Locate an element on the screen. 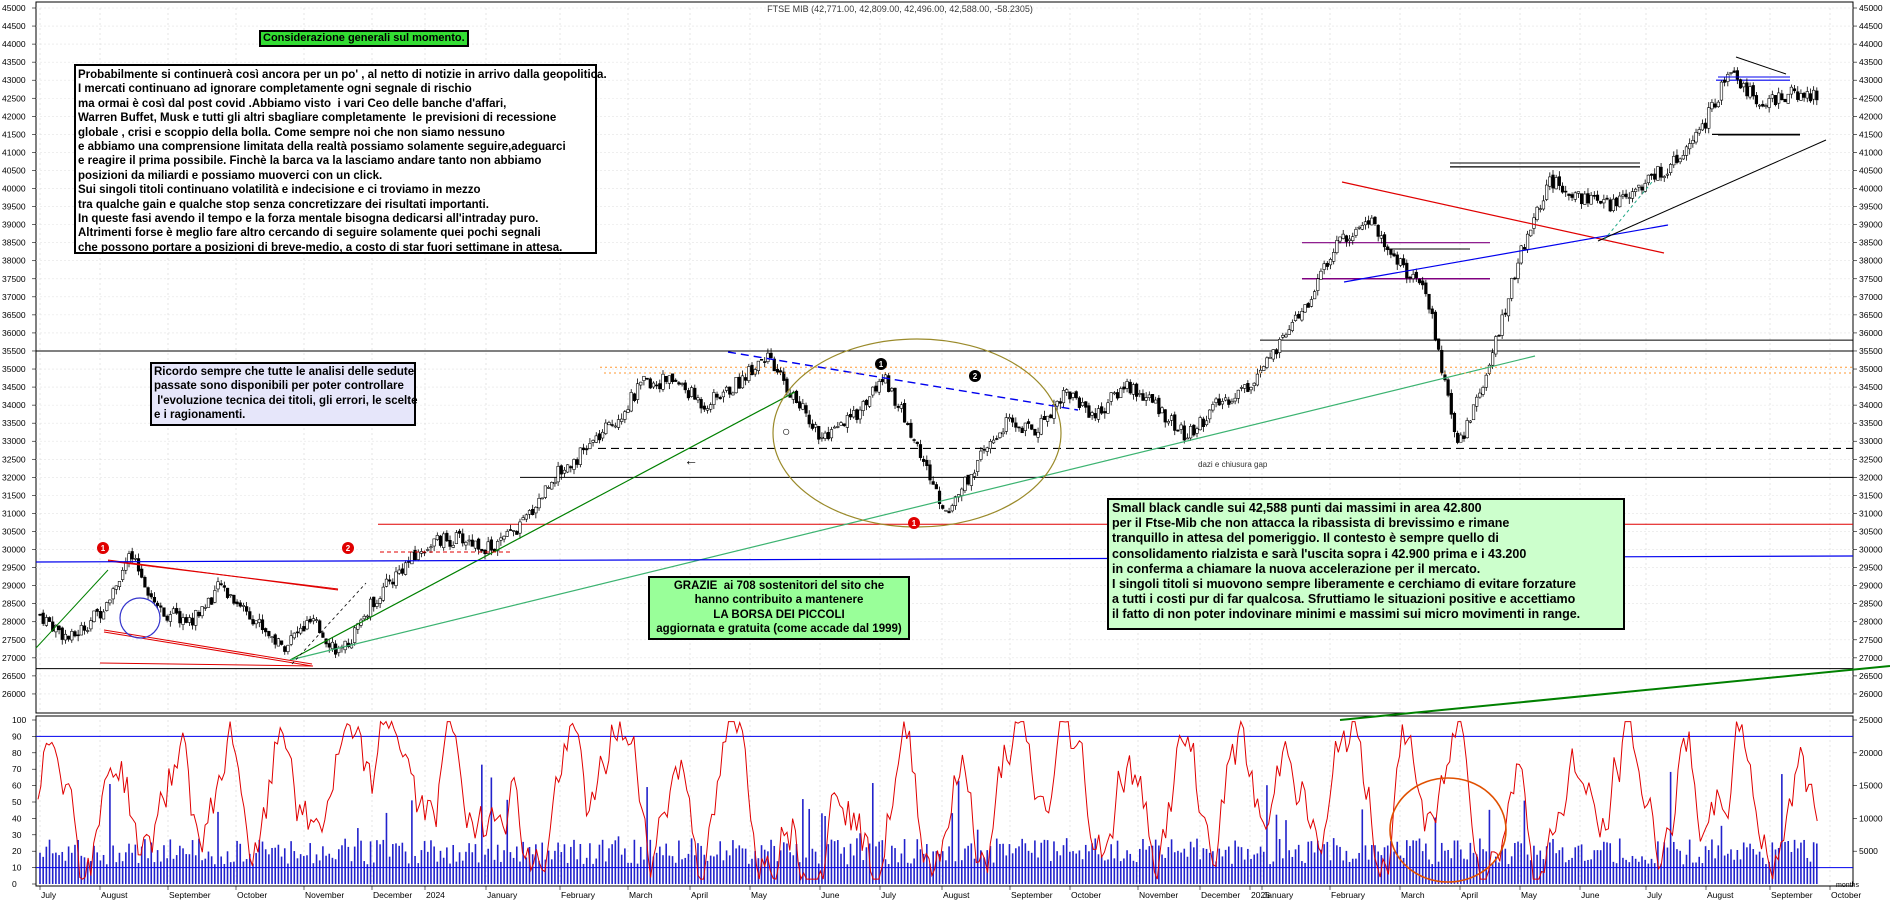 Image resolution: width=1890 pixels, height=902 pixels. price-tick-label-left: 30500 is located at coordinates (14, 531).